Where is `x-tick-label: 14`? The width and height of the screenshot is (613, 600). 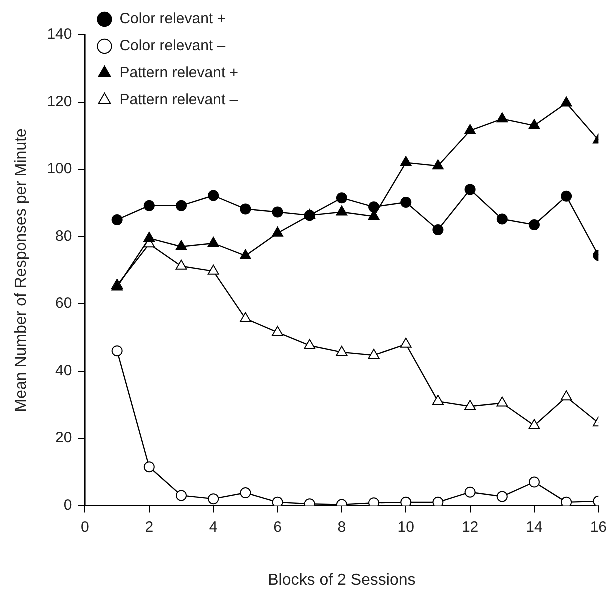
x-tick-label: 14 is located at coordinates (534, 527).